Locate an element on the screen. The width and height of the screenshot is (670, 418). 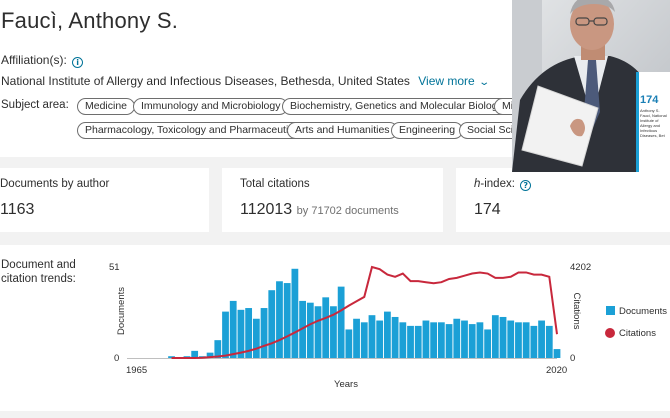
citations-sub: by 71702 documents is located at coordinates (347, 211).